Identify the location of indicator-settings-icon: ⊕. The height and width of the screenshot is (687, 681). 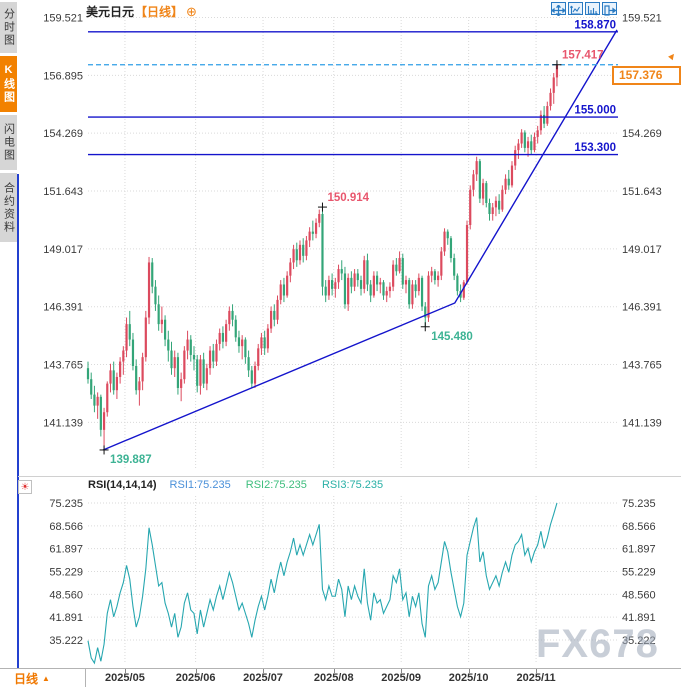
(191, 11).